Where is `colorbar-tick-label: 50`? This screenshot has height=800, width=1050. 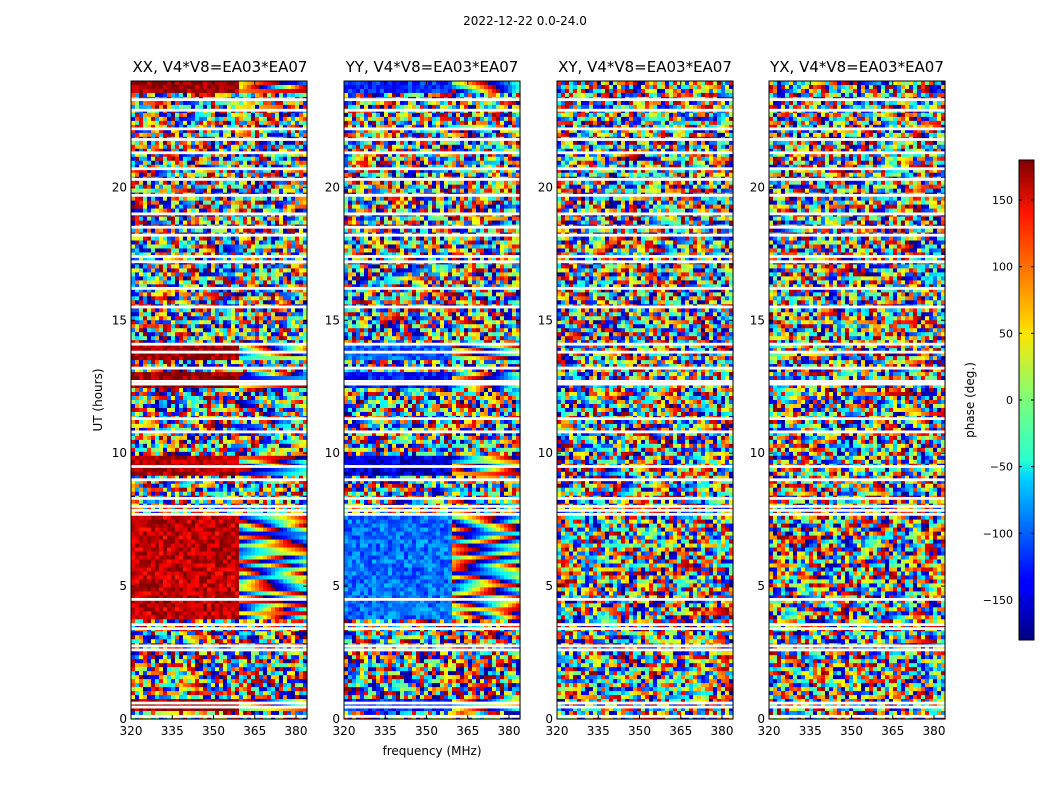 colorbar-tick-label: 50 is located at coordinates (1006, 333).